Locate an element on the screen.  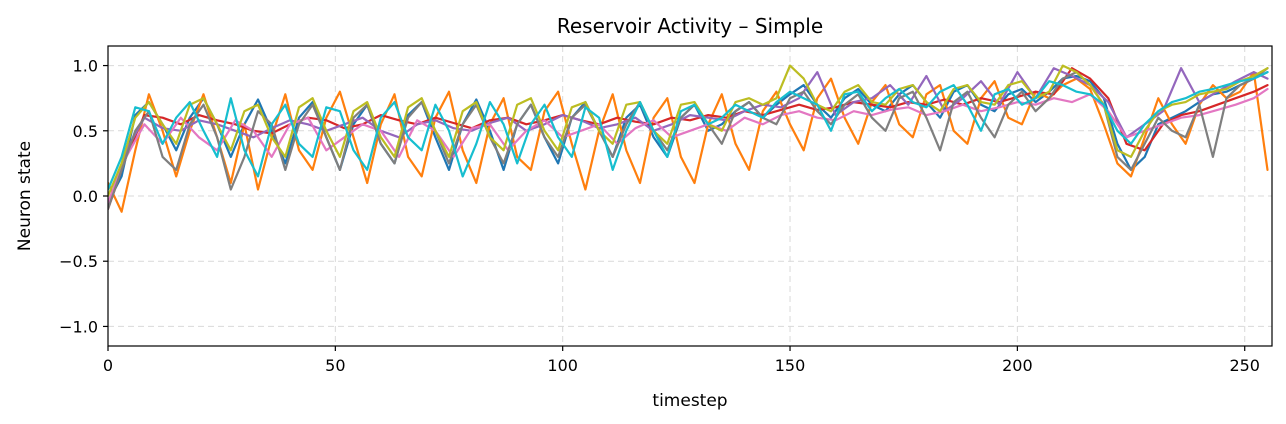
y-tick-label: 0.0 is located at coordinates (85, 196).